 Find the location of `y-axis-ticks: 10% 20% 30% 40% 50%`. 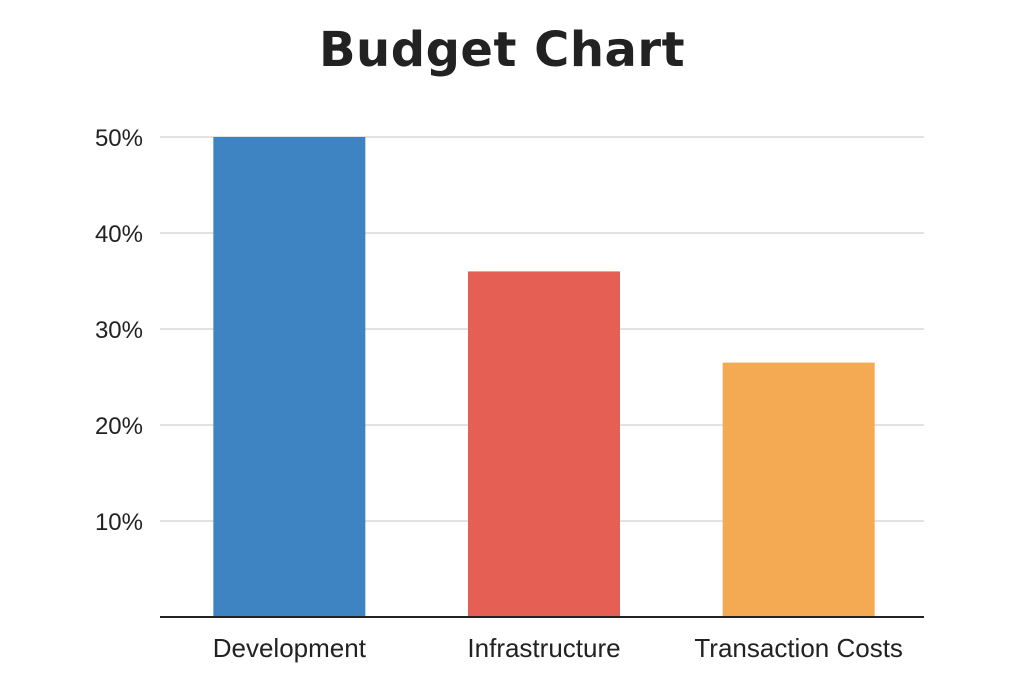

y-axis-ticks: 10% 20% 30% 40% 50% is located at coordinates (119, 330).